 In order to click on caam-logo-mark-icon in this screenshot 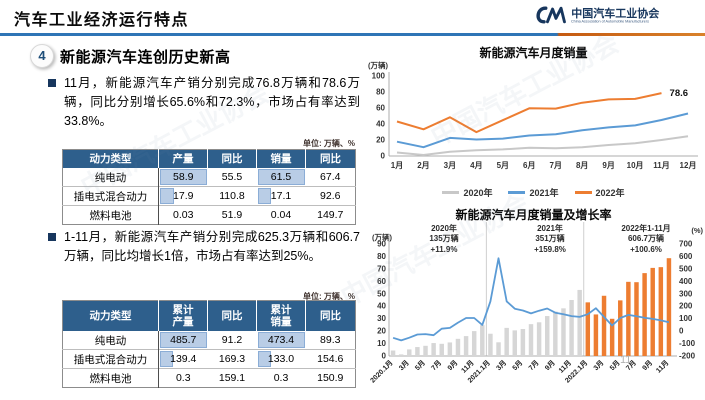, I will do `click(550, 17)`.